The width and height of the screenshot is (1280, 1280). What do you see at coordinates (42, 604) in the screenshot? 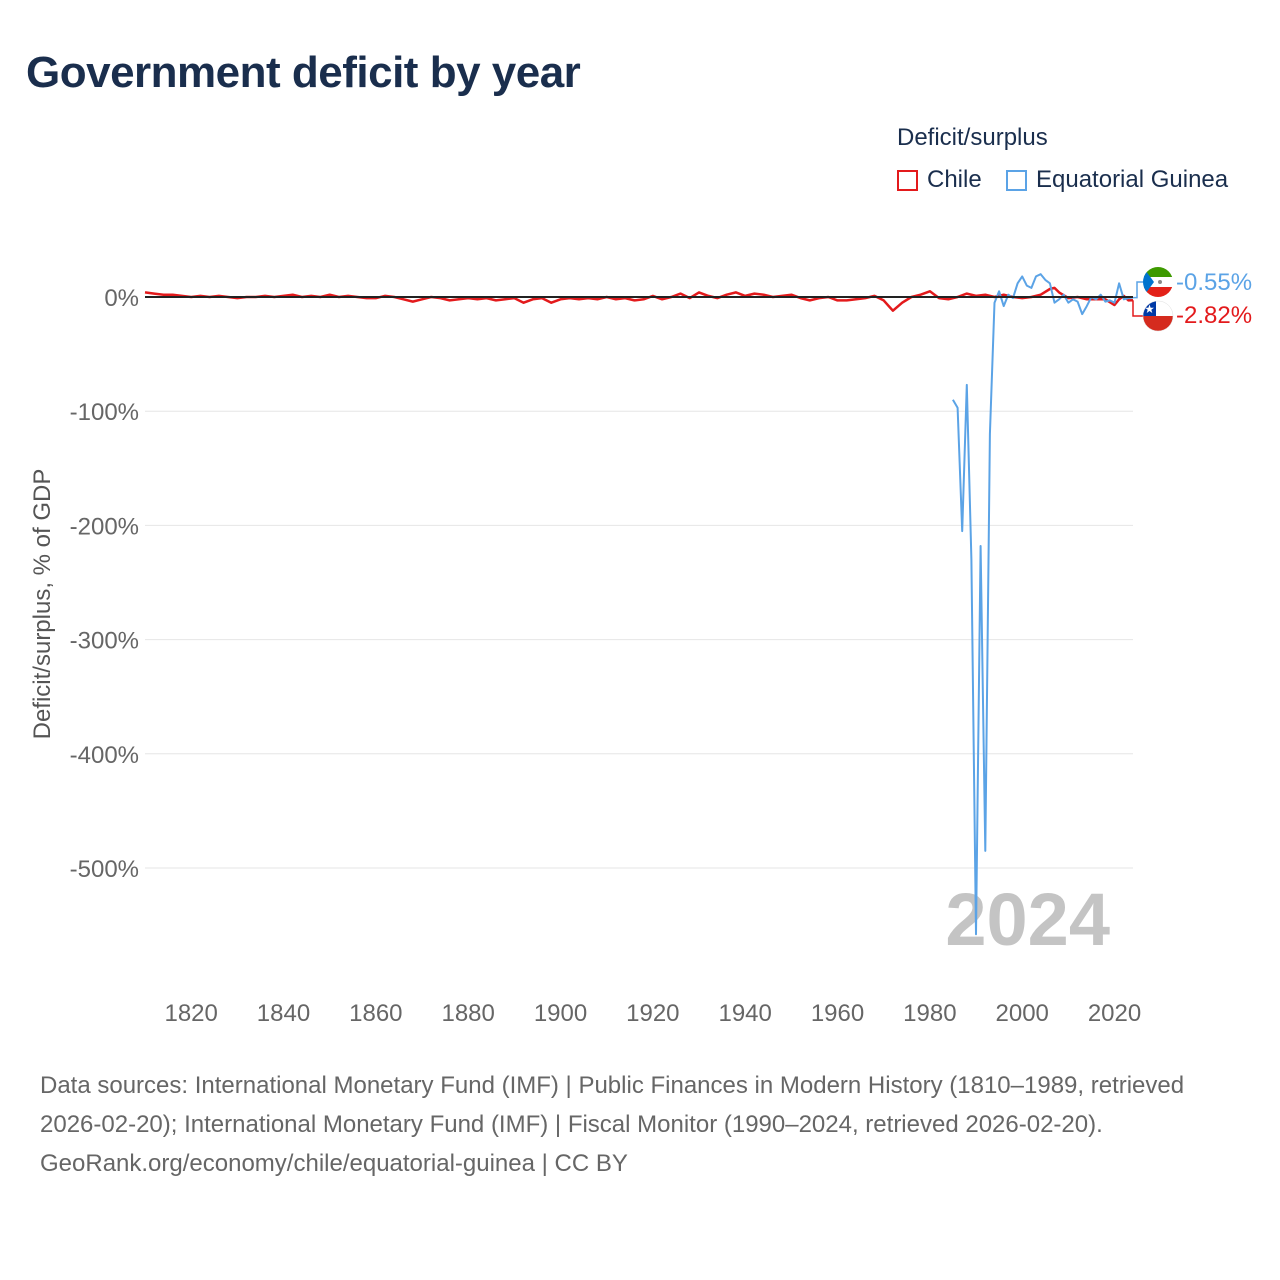
I see `y-axis-label: Deficit/surplus, % of GDP` at bounding box center [42, 604].